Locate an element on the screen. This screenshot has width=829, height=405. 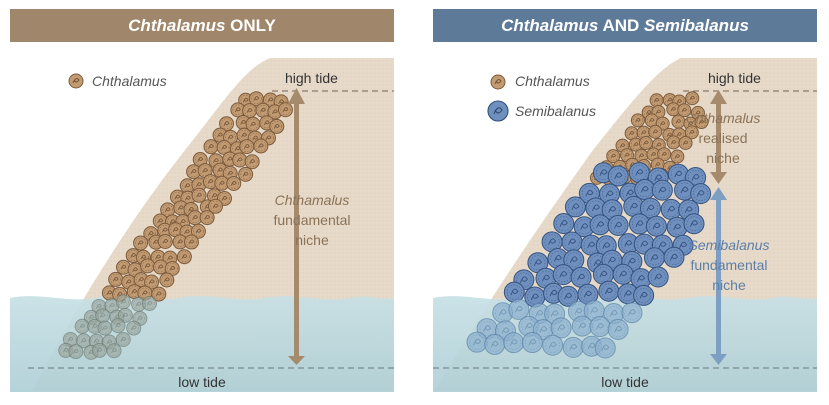
title-species-1: Chthalamus is located at coordinates (550, 25).